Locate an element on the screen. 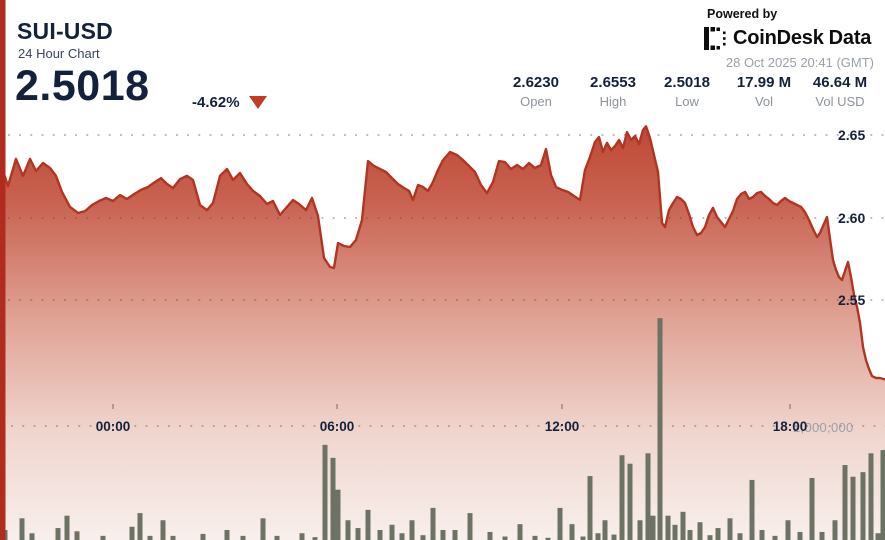 The height and width of the screenshot is (540, 885). stat-low: 2.5018 Low is located at coordinates (687, 91).